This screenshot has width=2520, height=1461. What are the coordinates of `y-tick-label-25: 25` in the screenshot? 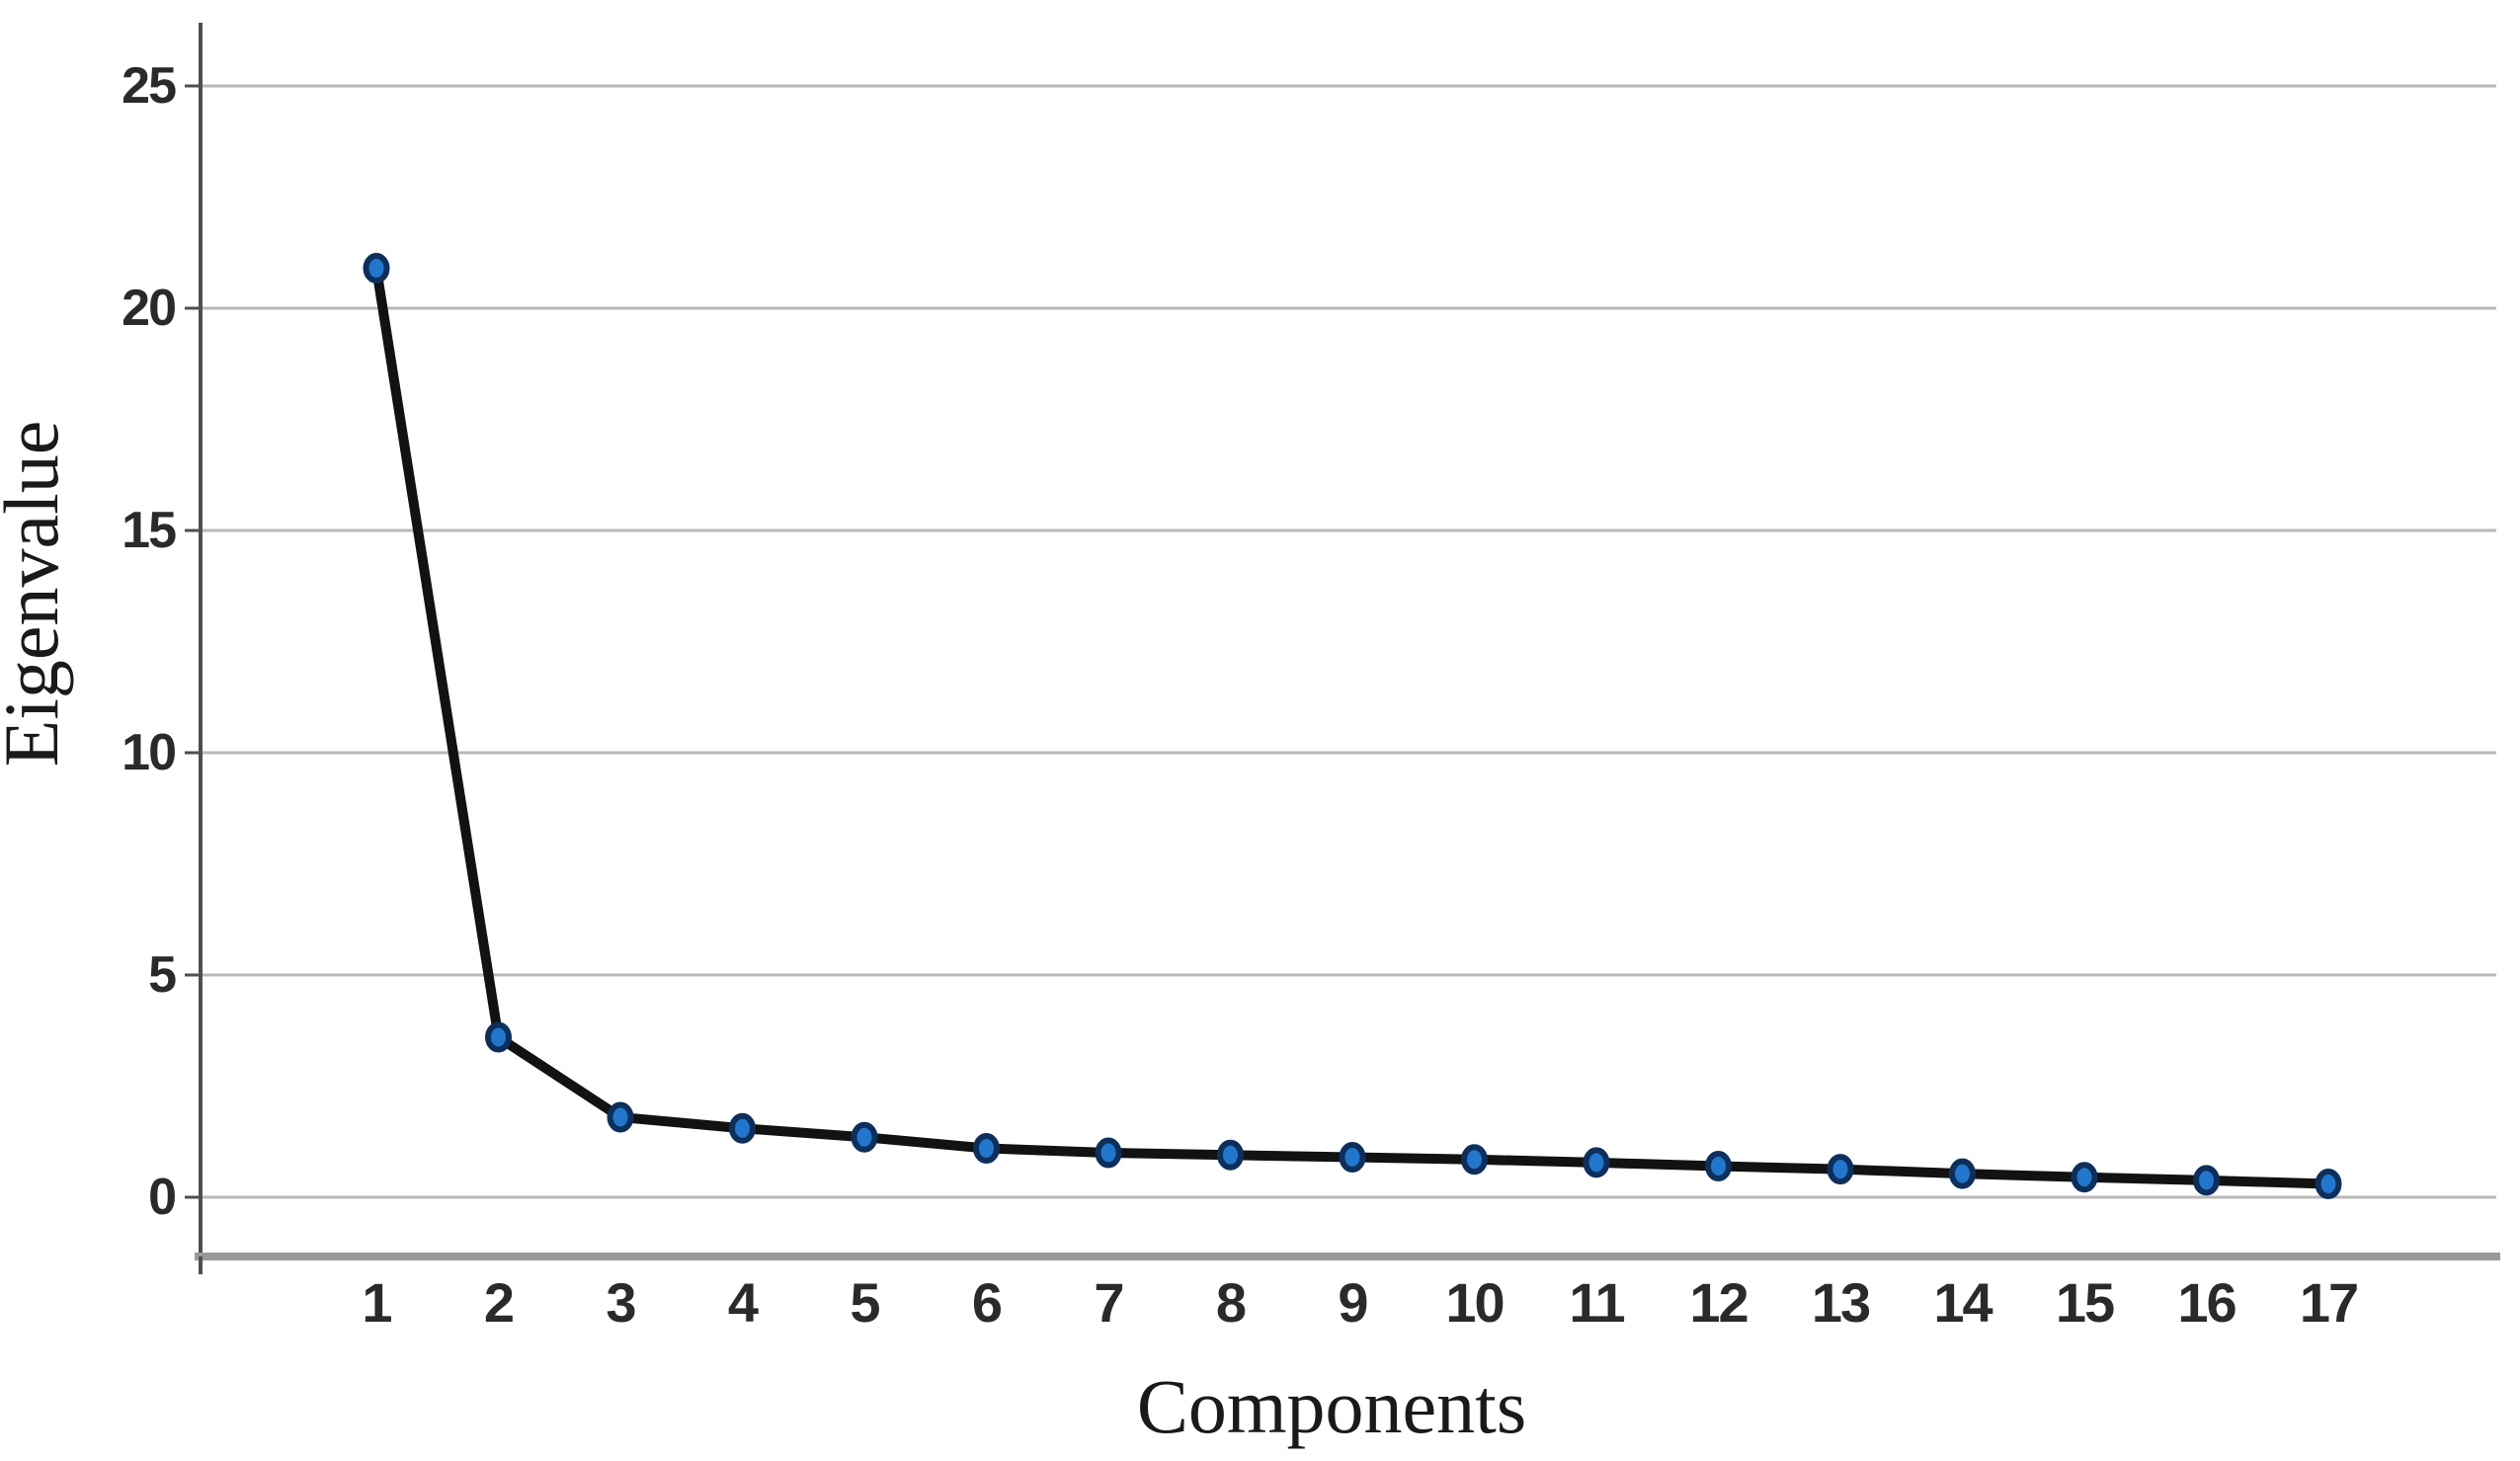 It's located at (149, 86).